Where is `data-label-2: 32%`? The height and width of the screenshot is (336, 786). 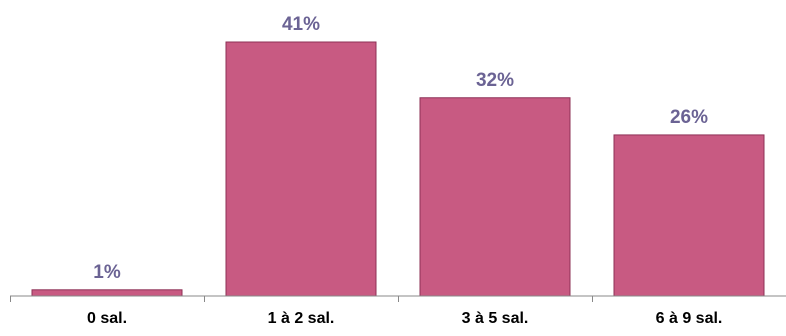 data-label-2: 32% is located at coordinates (495, 80).